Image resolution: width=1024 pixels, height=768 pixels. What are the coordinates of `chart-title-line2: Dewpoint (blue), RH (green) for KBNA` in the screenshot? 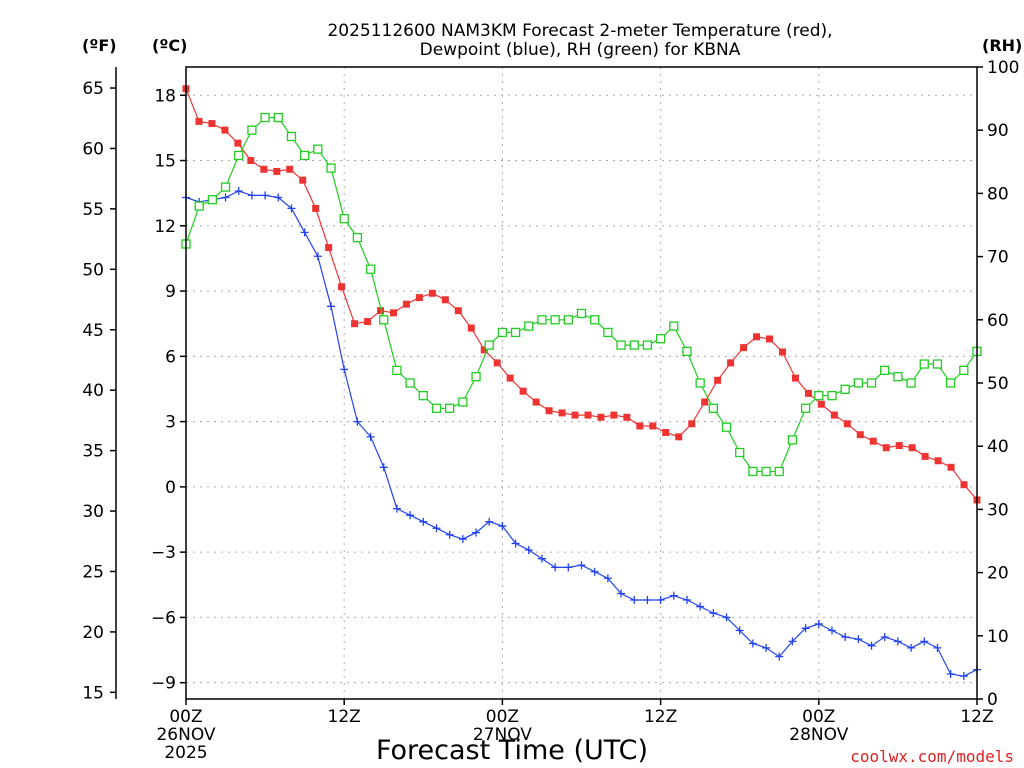 It's located at (580, 50).